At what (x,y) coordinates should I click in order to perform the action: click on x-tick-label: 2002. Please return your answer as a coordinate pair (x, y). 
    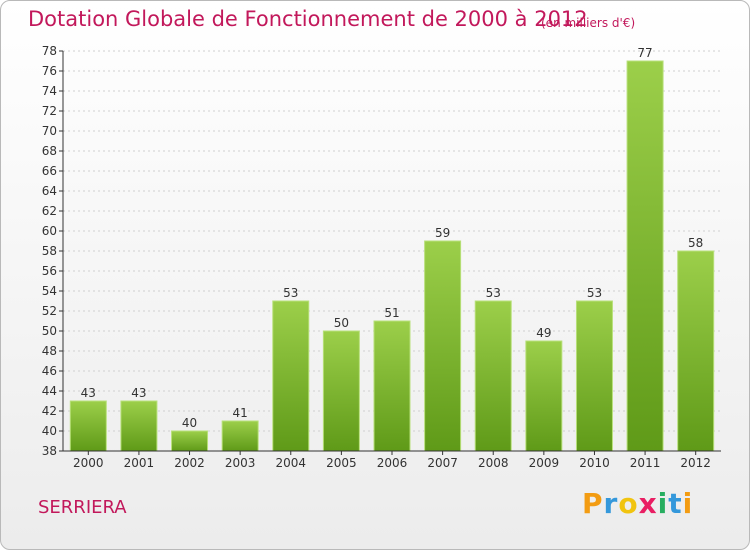
    Looking at the image, I should click on (189, 463).